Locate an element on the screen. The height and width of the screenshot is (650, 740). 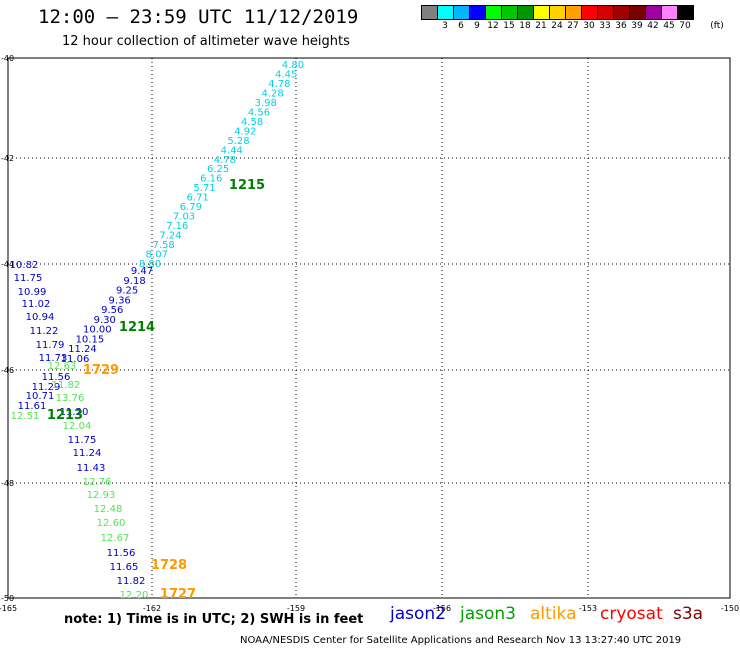
wave-height-label: 11.22 is located at coordinates (44, 331).